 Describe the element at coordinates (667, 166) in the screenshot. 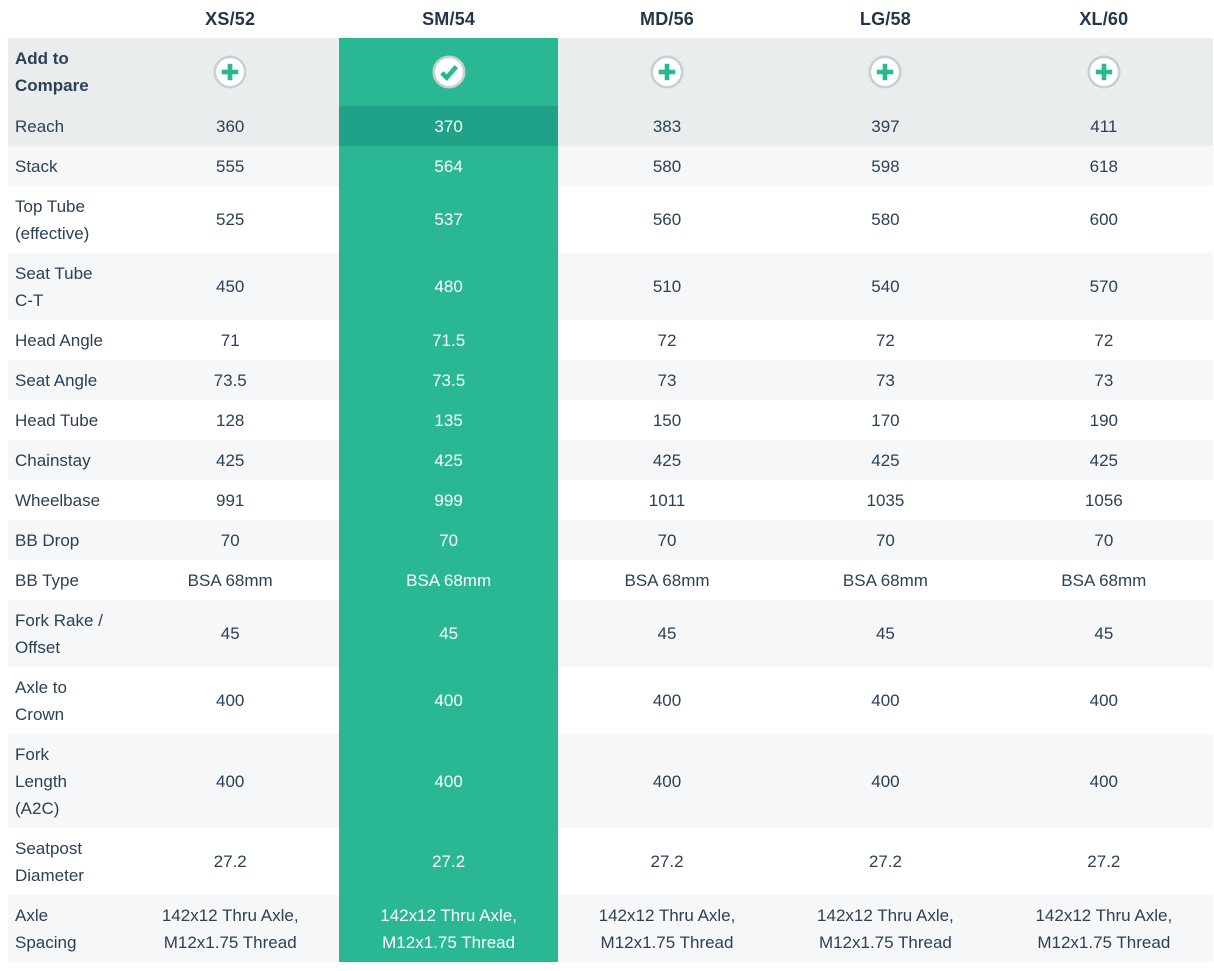

I see `value-cell: 580` at that location.